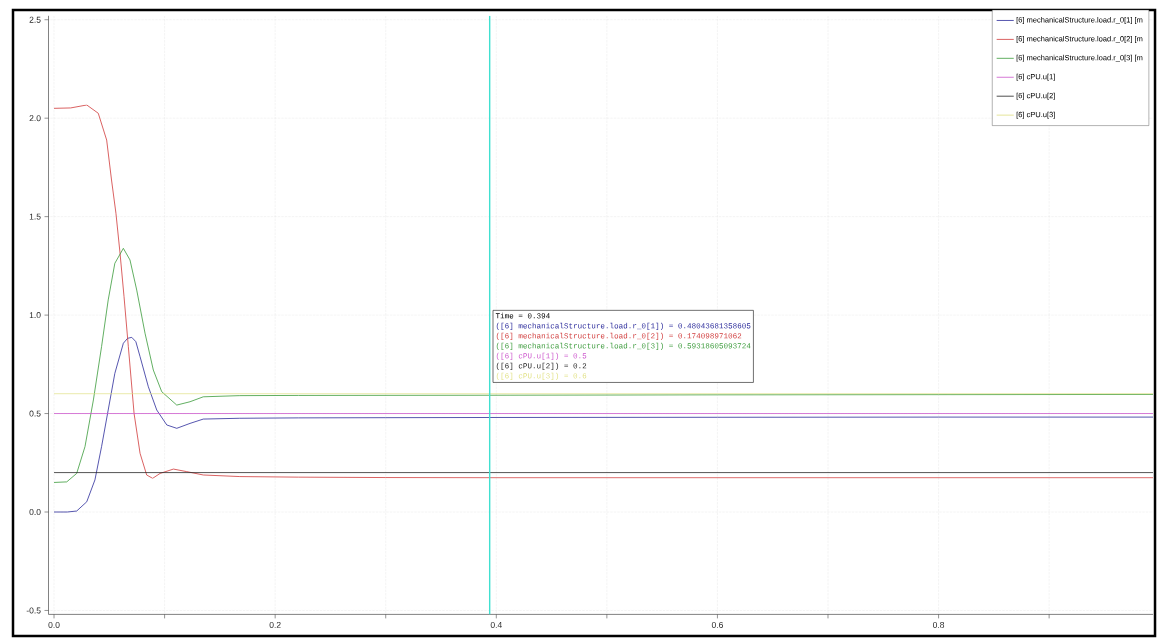 Image resolution: width=1166 pixels, height=642 pixels. What do you see at coordinates (496, 624) in the screenshot?
I see `x-tick-label: 0.4` at bounding box center [496, 624].